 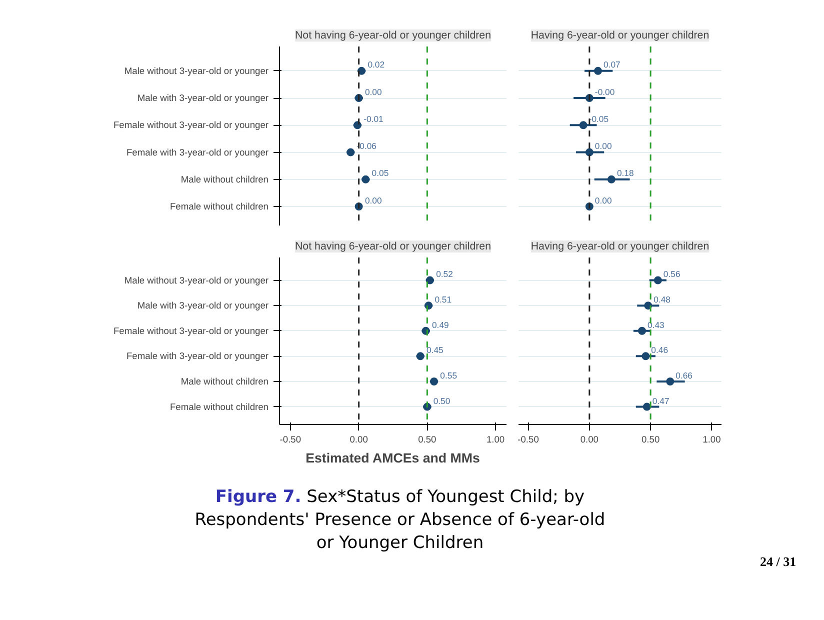 What do you see at coordinates (625, 173) in the screenshot?
I see `data-label: 0.18` at bounding box center [625, 173].